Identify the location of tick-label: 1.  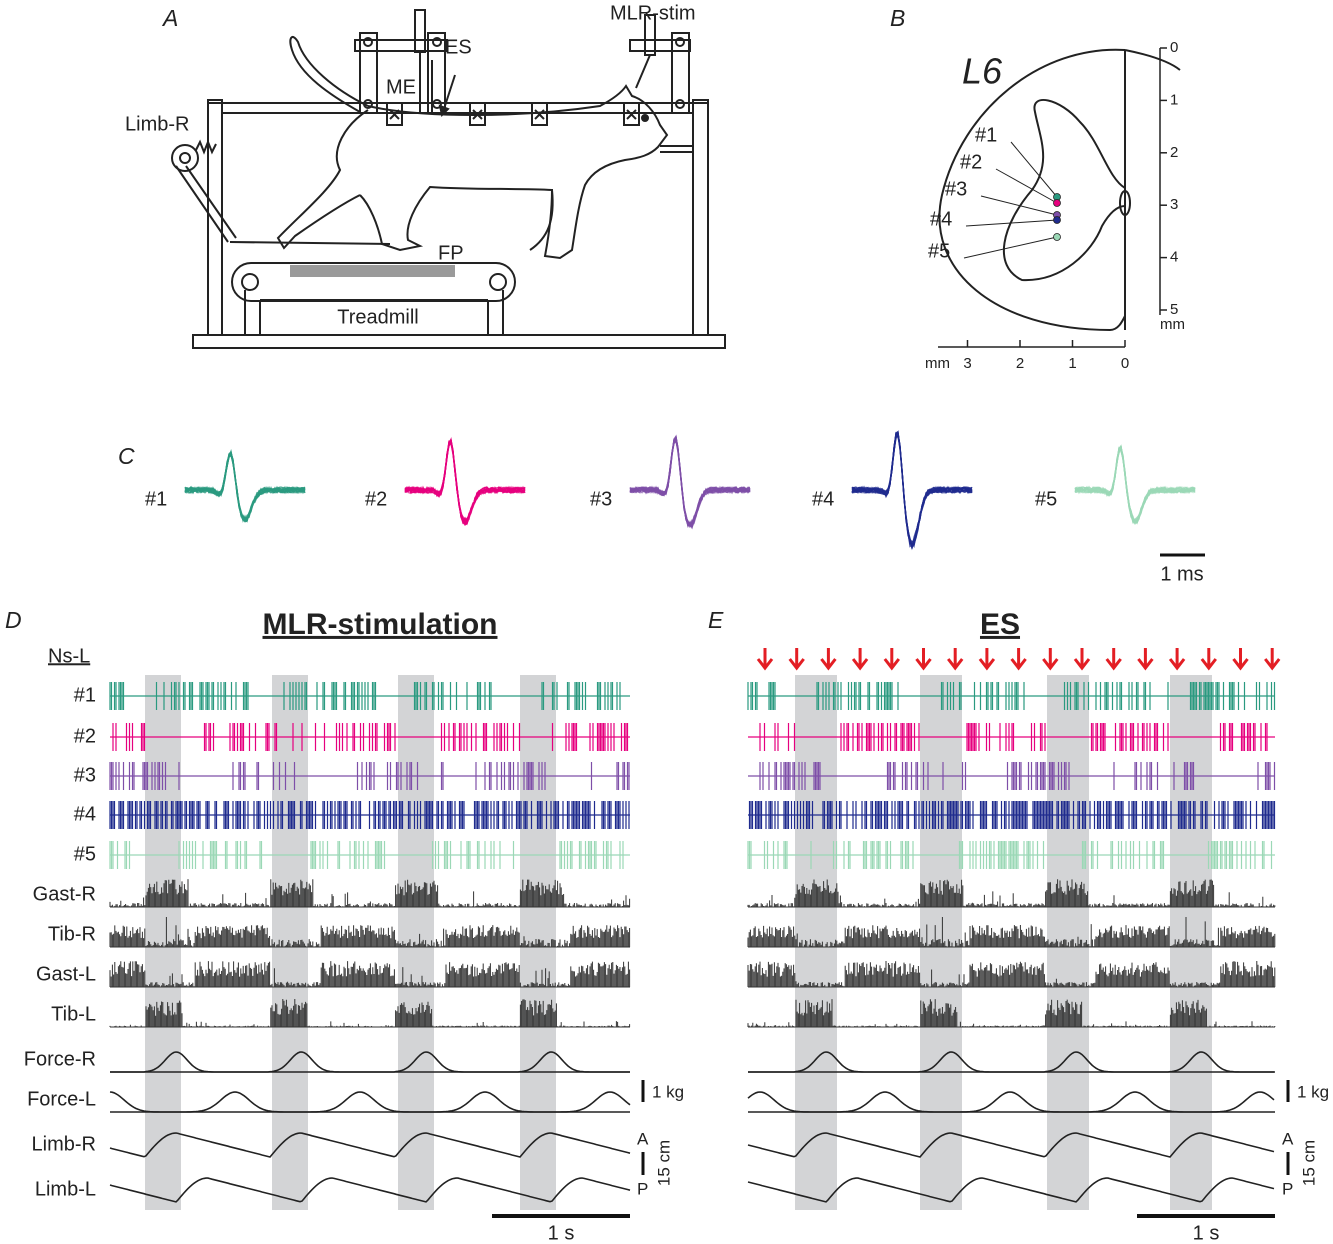
(1174, 99).